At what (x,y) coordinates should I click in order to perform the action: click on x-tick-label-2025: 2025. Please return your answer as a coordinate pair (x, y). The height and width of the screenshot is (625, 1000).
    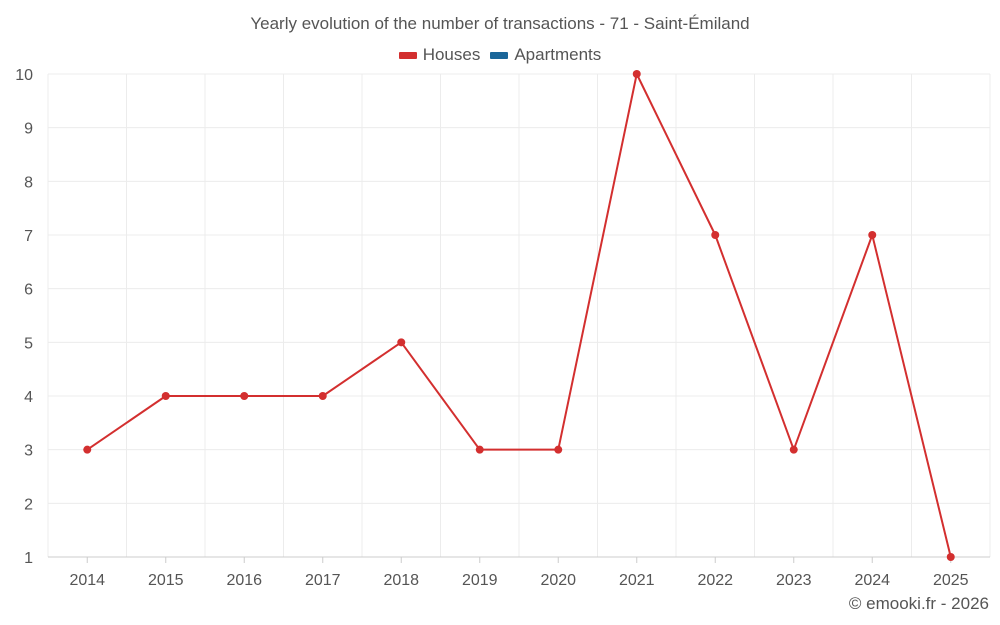
    Looking at the image, I should click on (951, 580).